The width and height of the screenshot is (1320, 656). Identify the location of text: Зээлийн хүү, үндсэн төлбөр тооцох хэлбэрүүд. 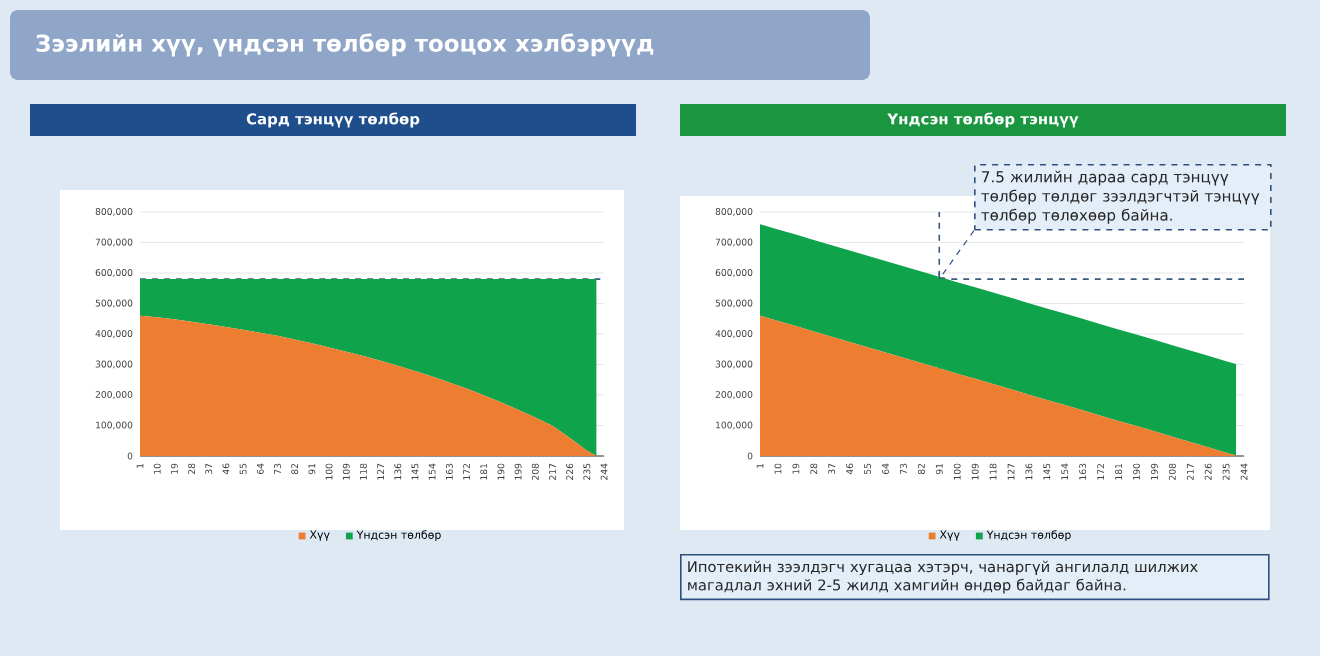
(345, 45).